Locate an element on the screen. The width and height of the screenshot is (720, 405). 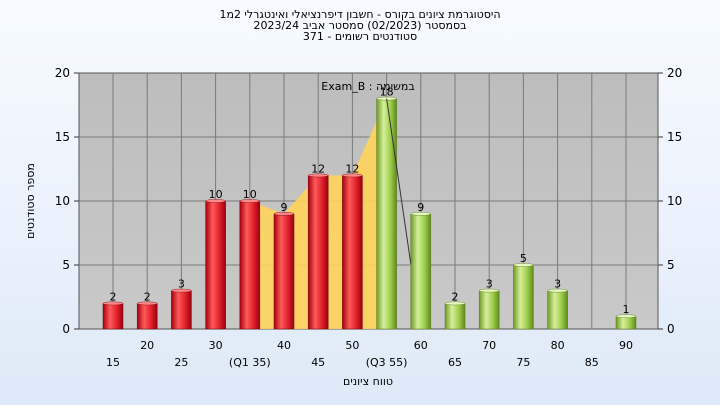
y-tick-right-label: 20 is located at coordinates (674, 73).